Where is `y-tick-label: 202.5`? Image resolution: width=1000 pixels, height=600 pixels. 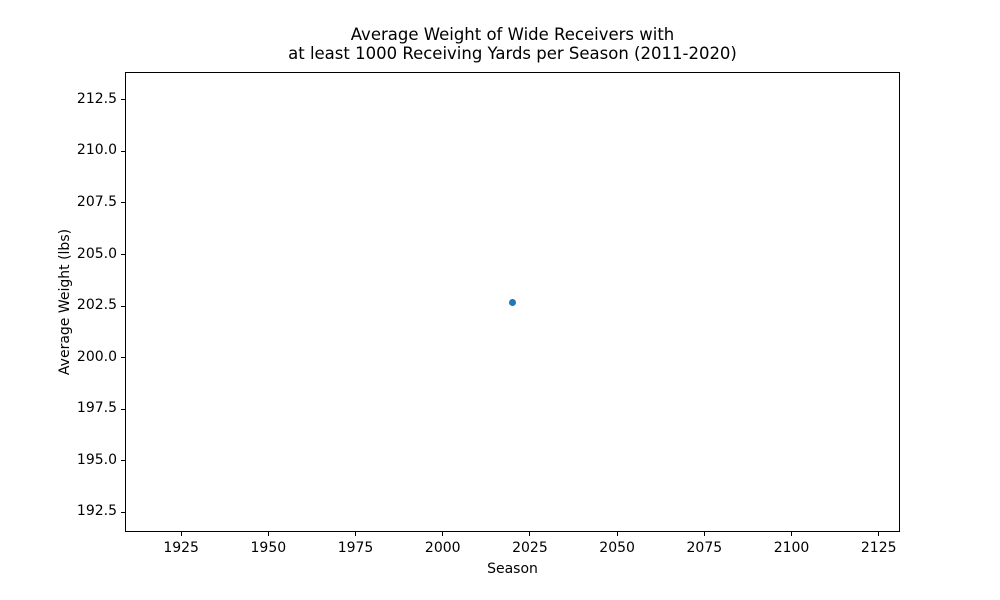 y-tick-label: 202.5 is located at coordinates (96, 305).